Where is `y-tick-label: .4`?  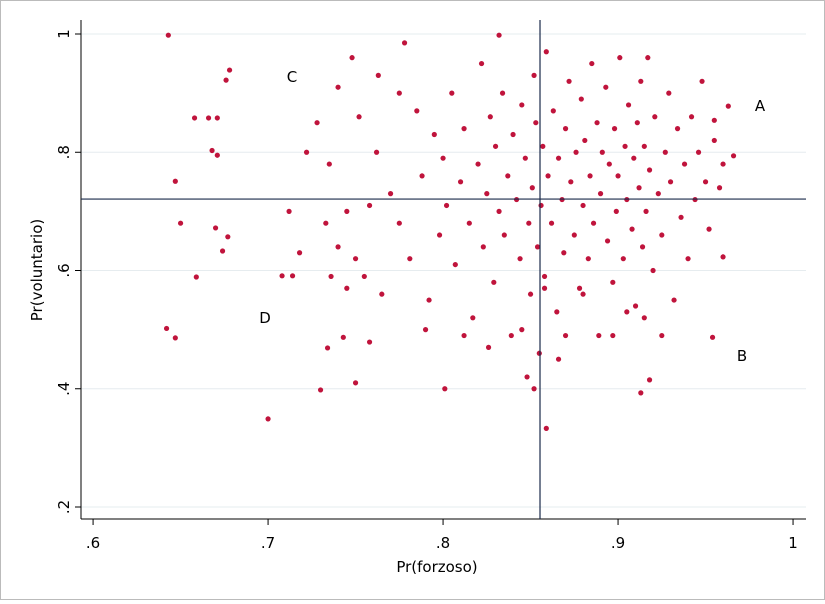
y-tick-label: .4 is located at coordinates (64, 389).